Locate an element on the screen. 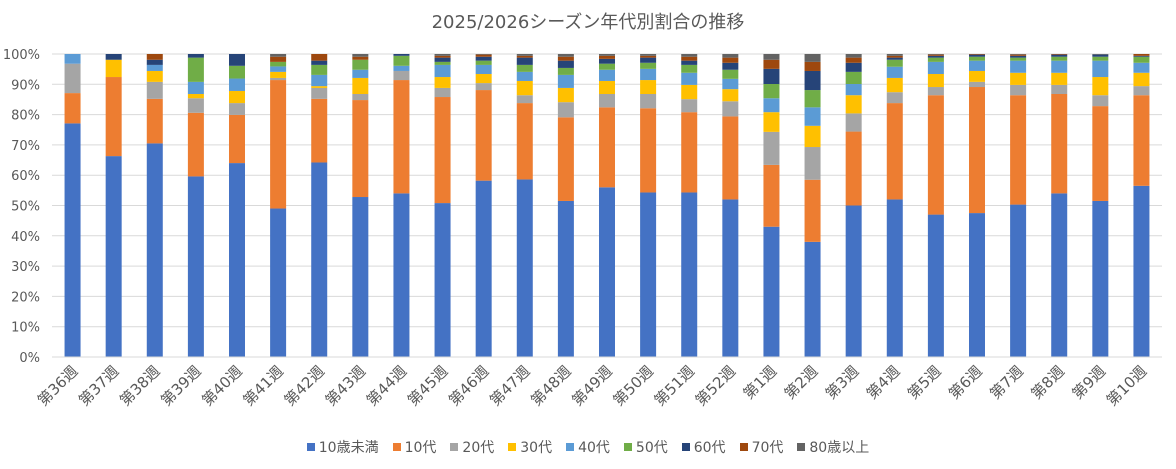 The image size is (1176, 469). legend-swatch is located at coordinates (396, 447).